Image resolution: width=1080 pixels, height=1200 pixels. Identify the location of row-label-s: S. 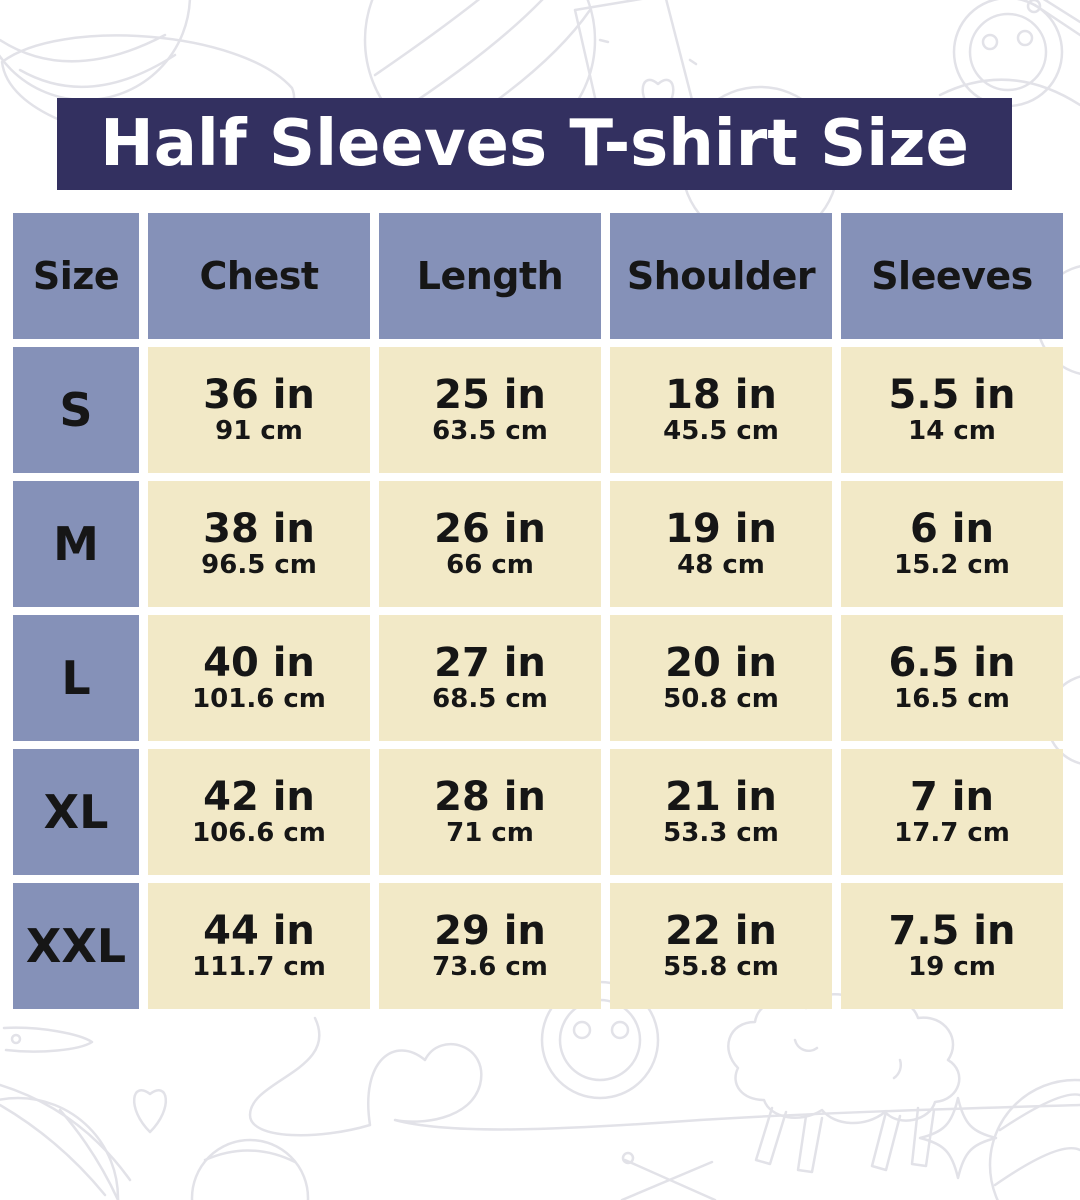
(76, 410).